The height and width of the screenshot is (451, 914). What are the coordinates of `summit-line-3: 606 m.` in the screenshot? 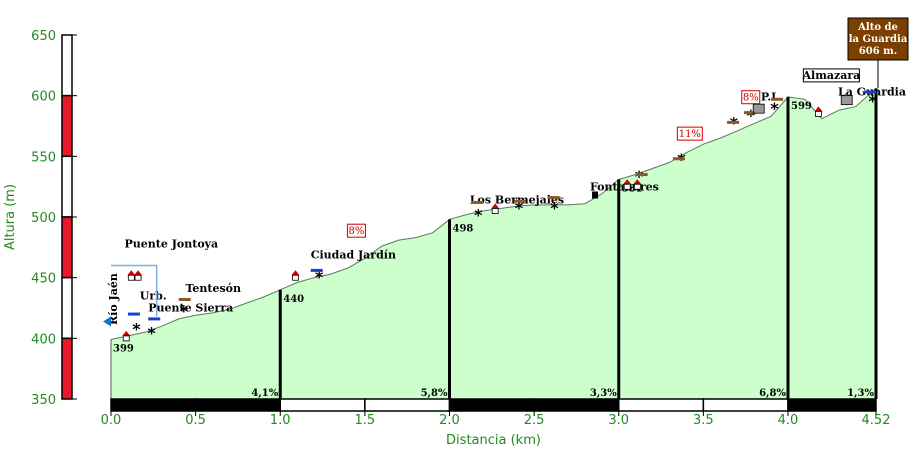 It's located at (878, 51).